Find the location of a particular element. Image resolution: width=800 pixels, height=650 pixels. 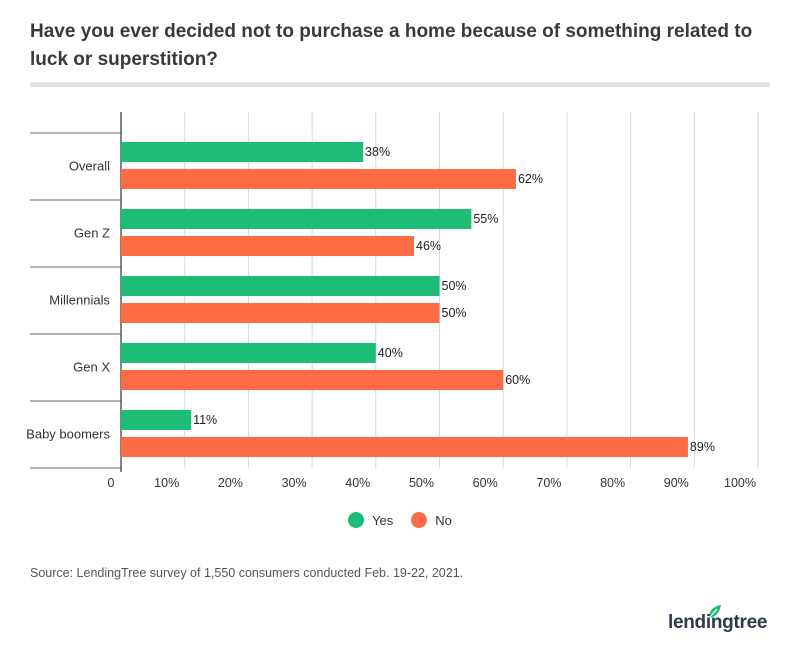

category-label: Gen X is located at coordinates (91, 367).